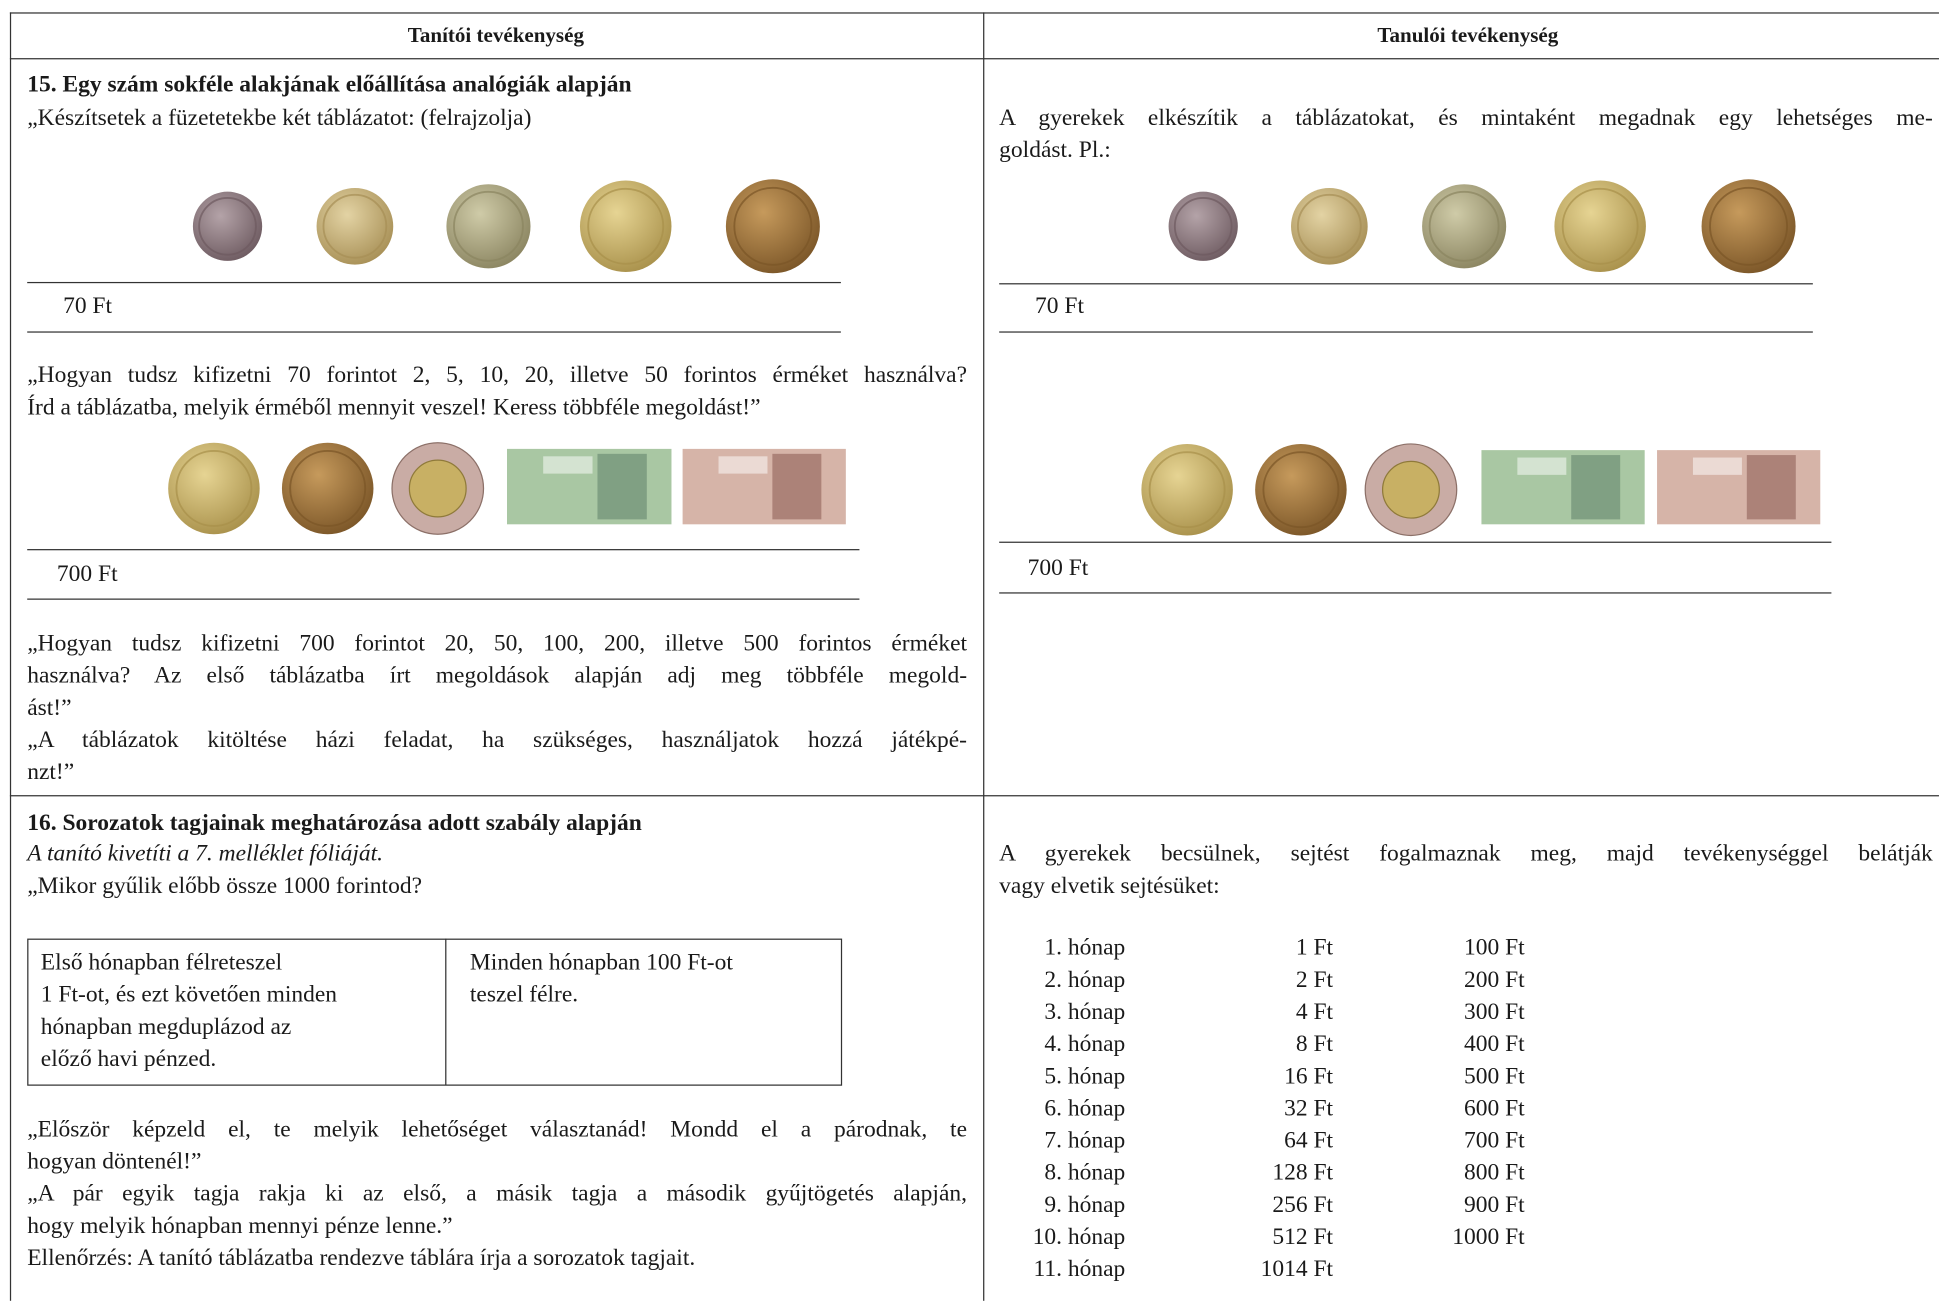  What do you see at coordinates (114, 1161) in the screenshot?
I see `text: hogyan döntenél!”` at bounding box center [114, 1161].